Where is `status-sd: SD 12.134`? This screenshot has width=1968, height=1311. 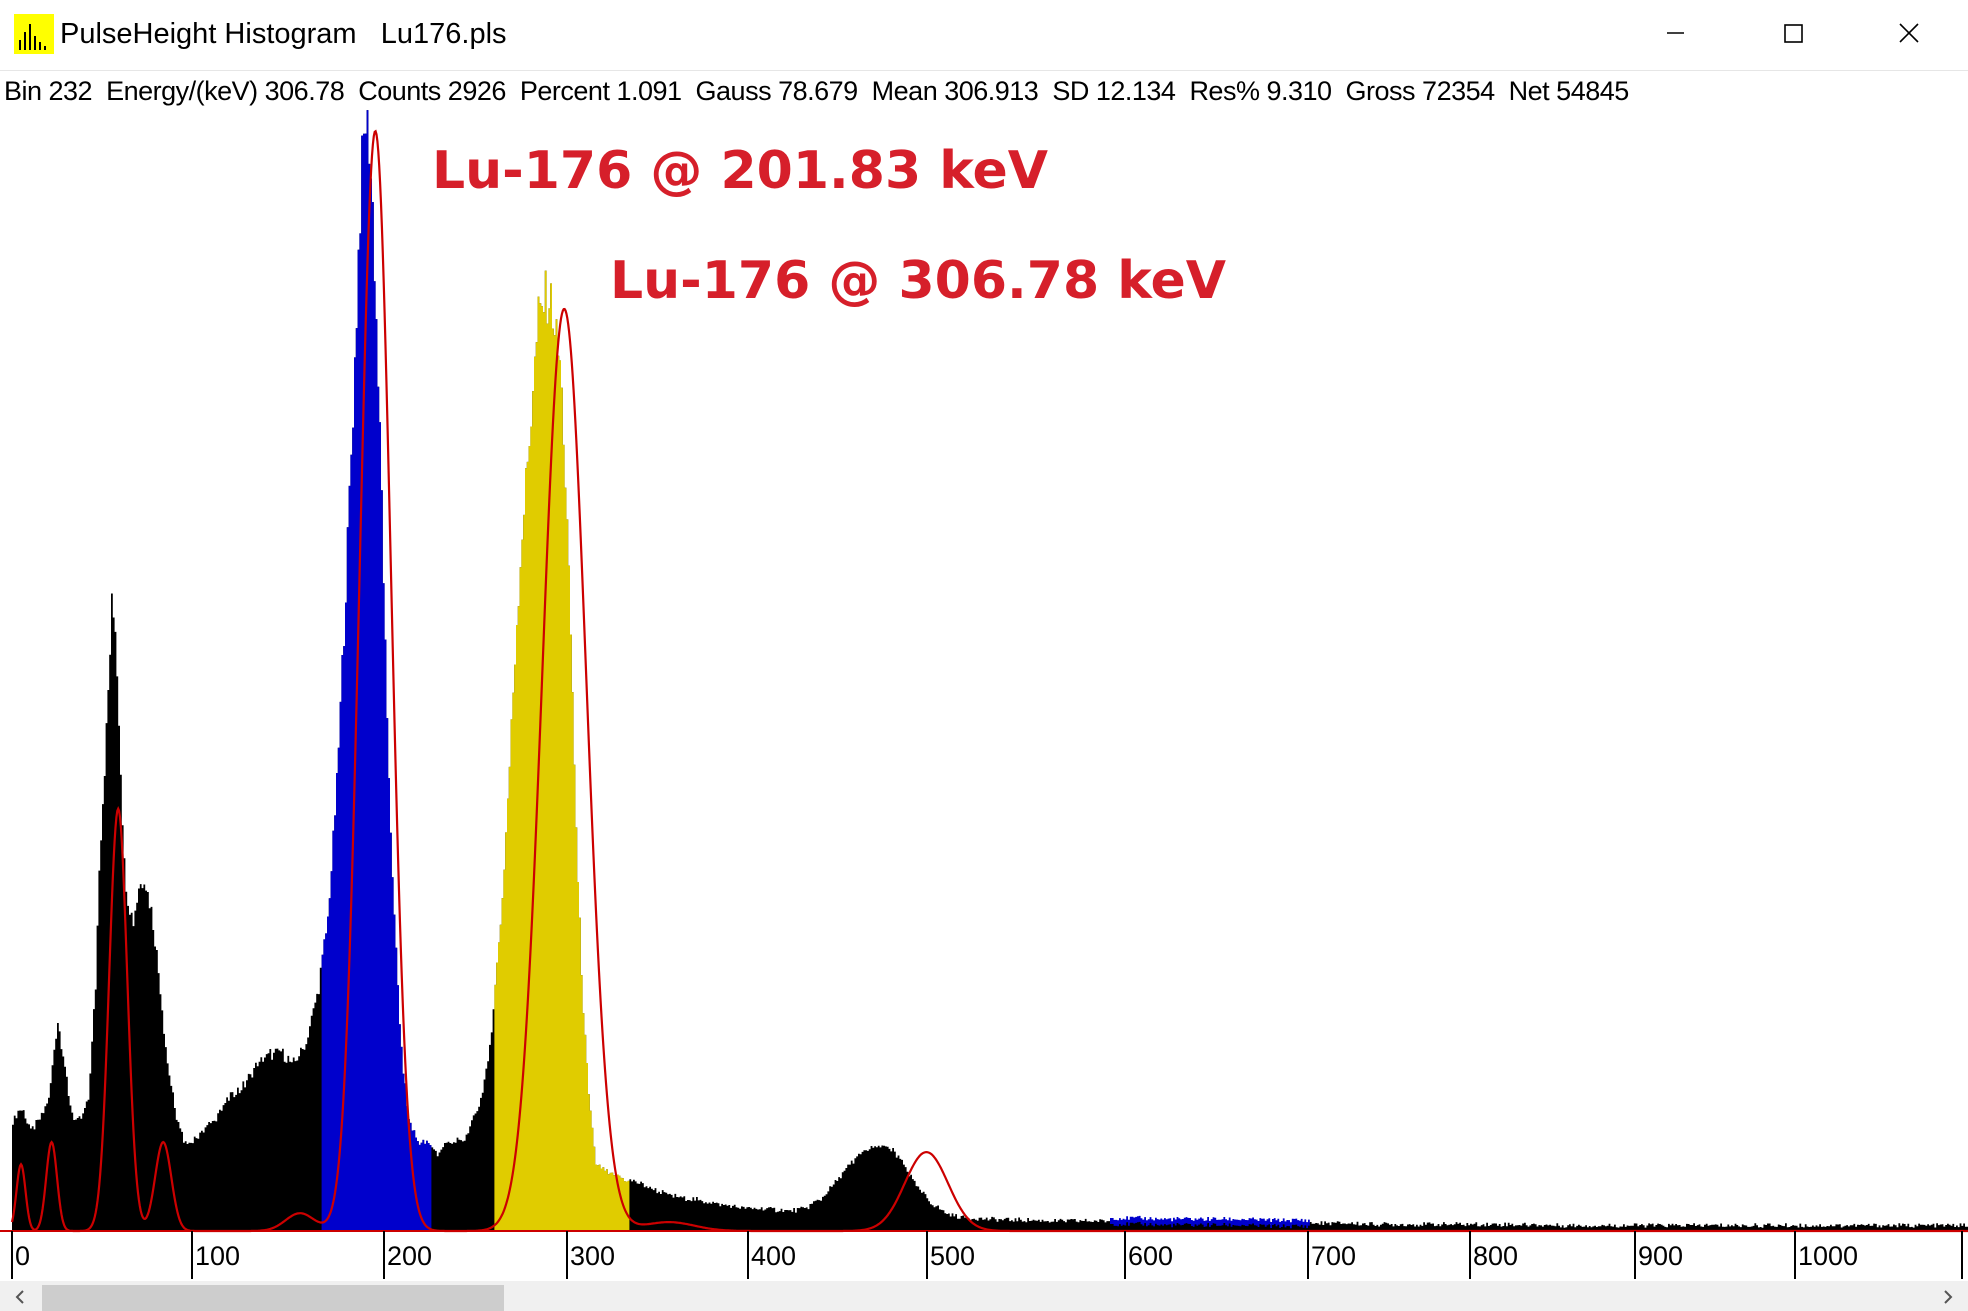
status-sd: SD 12.134 is located at coordinates (1114, 91).